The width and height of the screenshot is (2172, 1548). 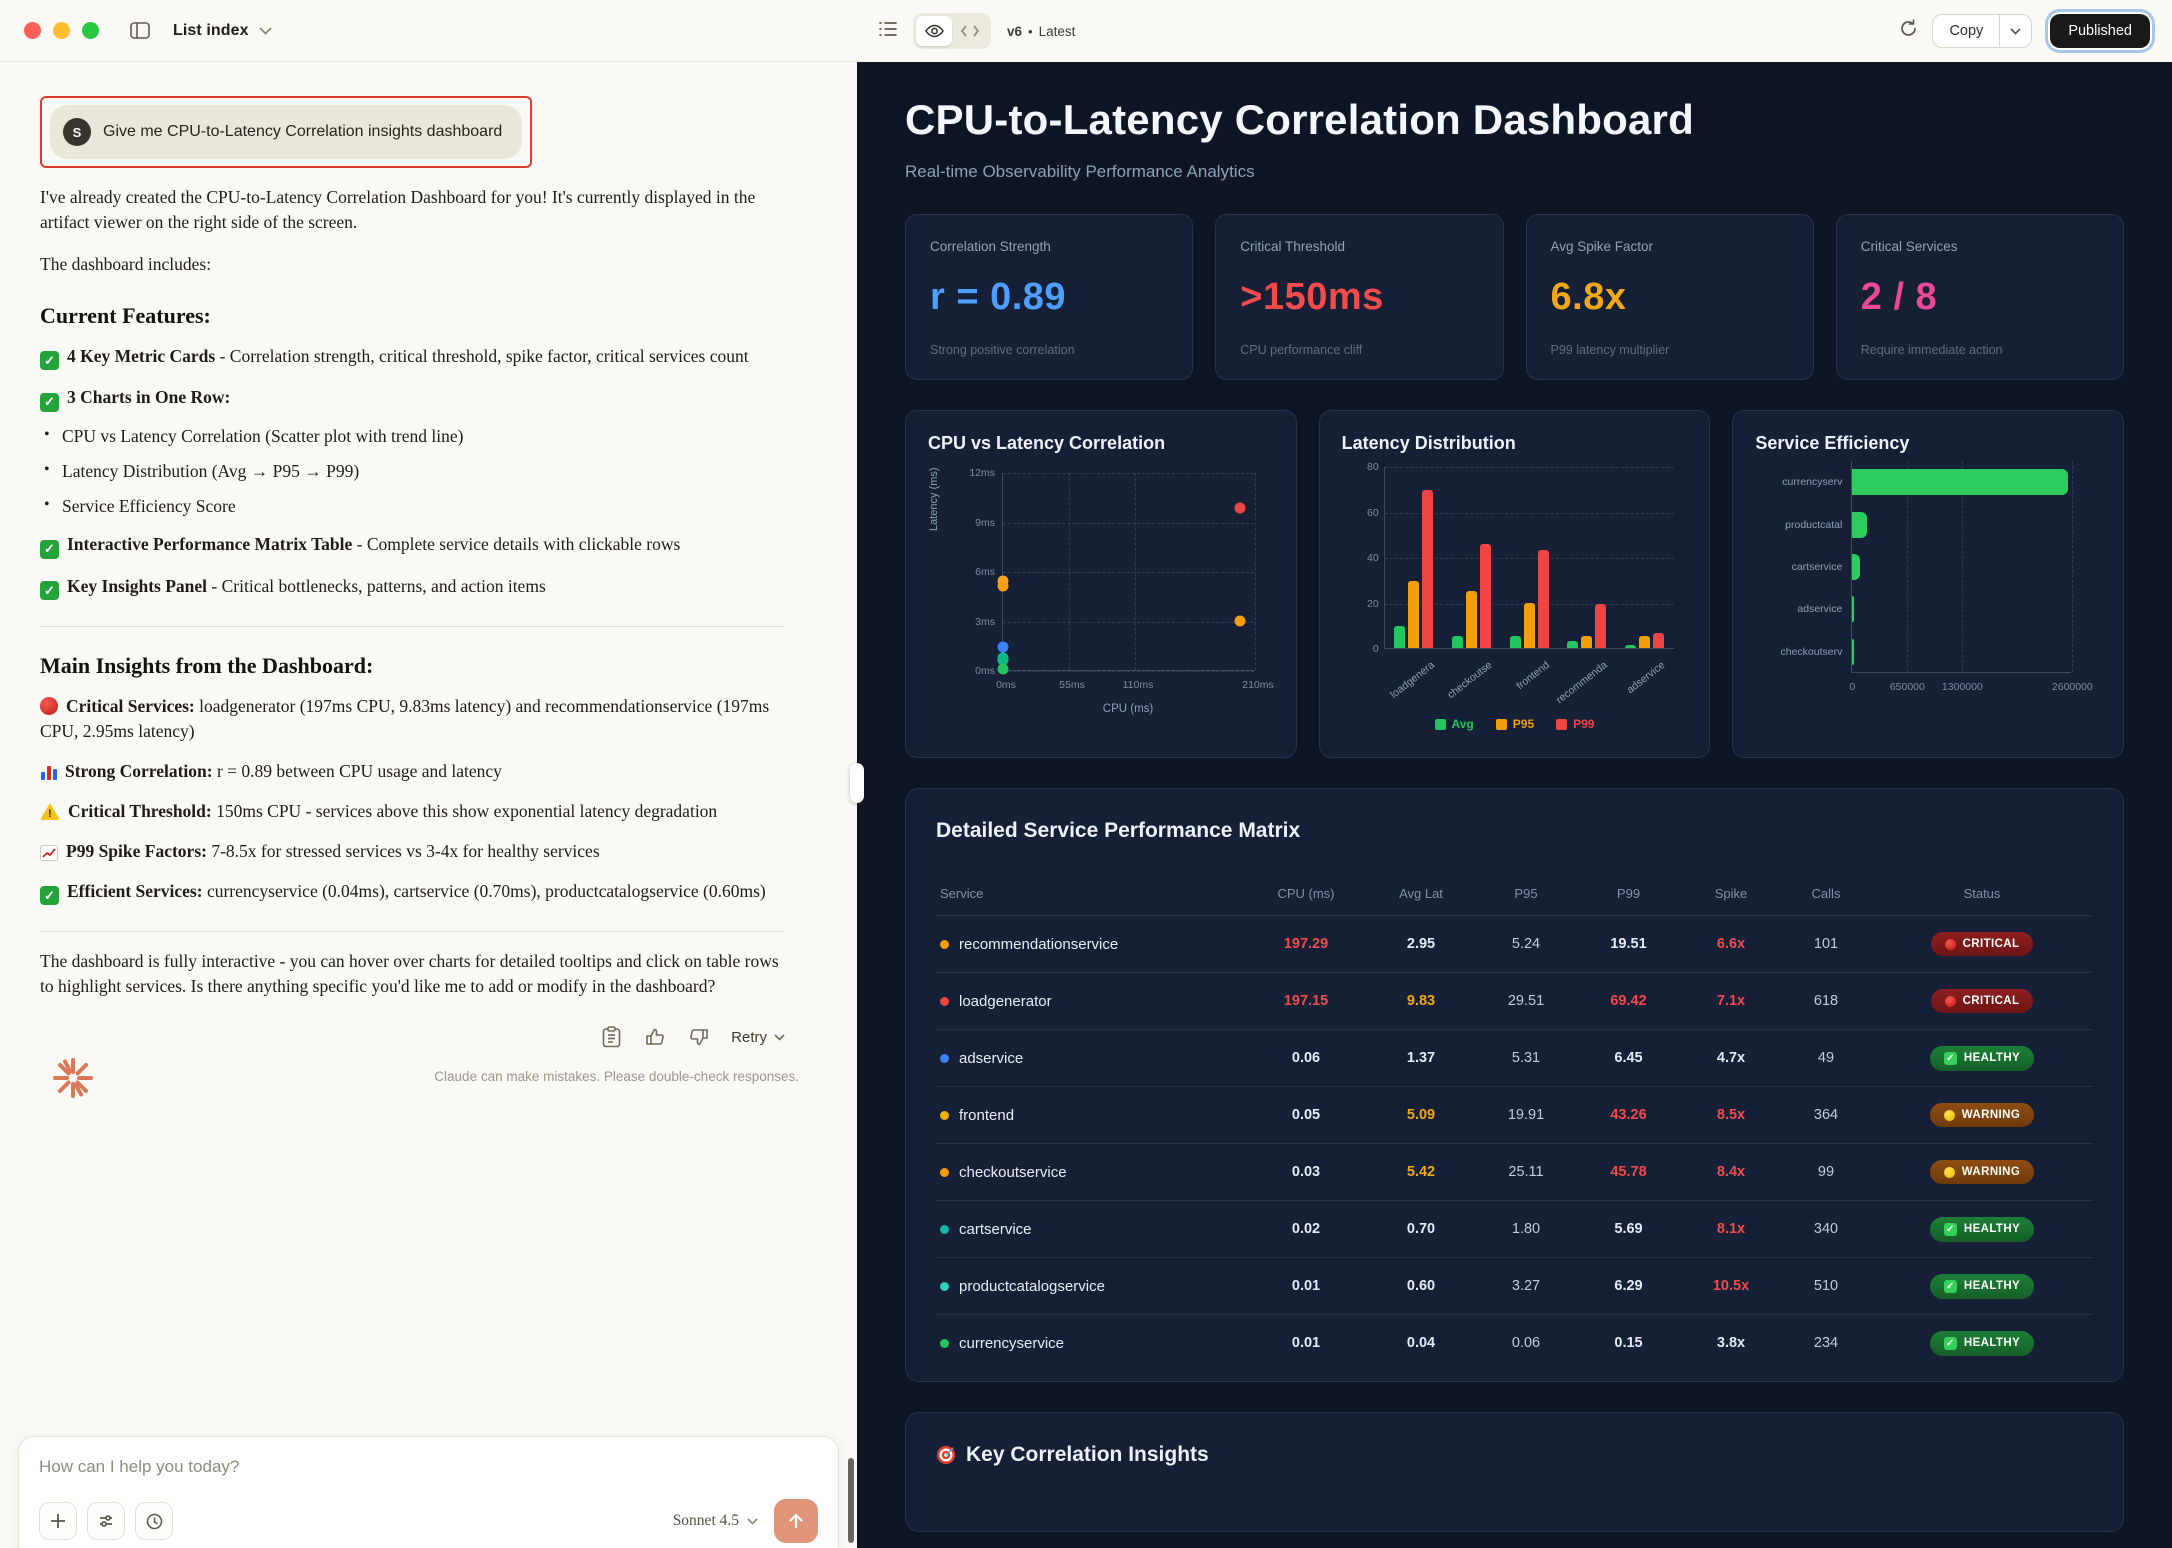 What do you see at coordinates (90, 30) in the screenshot?
I see `zoom-window-button` at bounding box center [90, 30].